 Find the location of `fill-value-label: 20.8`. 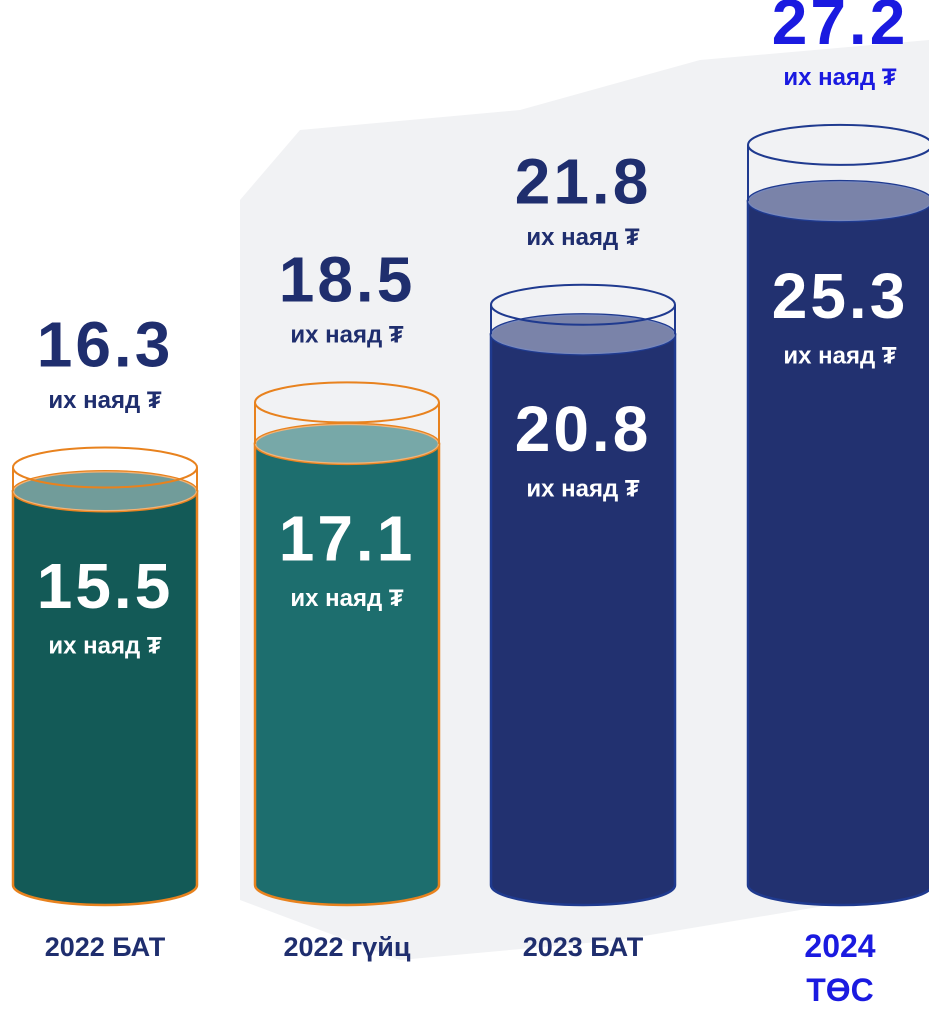

fill-value-label: 20.8 is located at coordinates (583, 429).